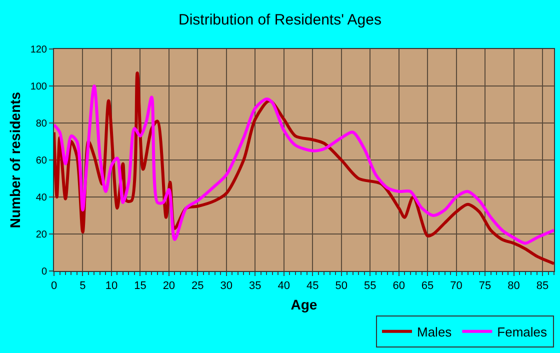 The image size is (560, 353). I want to click on x-tick-label: 75, so click(485, 286).